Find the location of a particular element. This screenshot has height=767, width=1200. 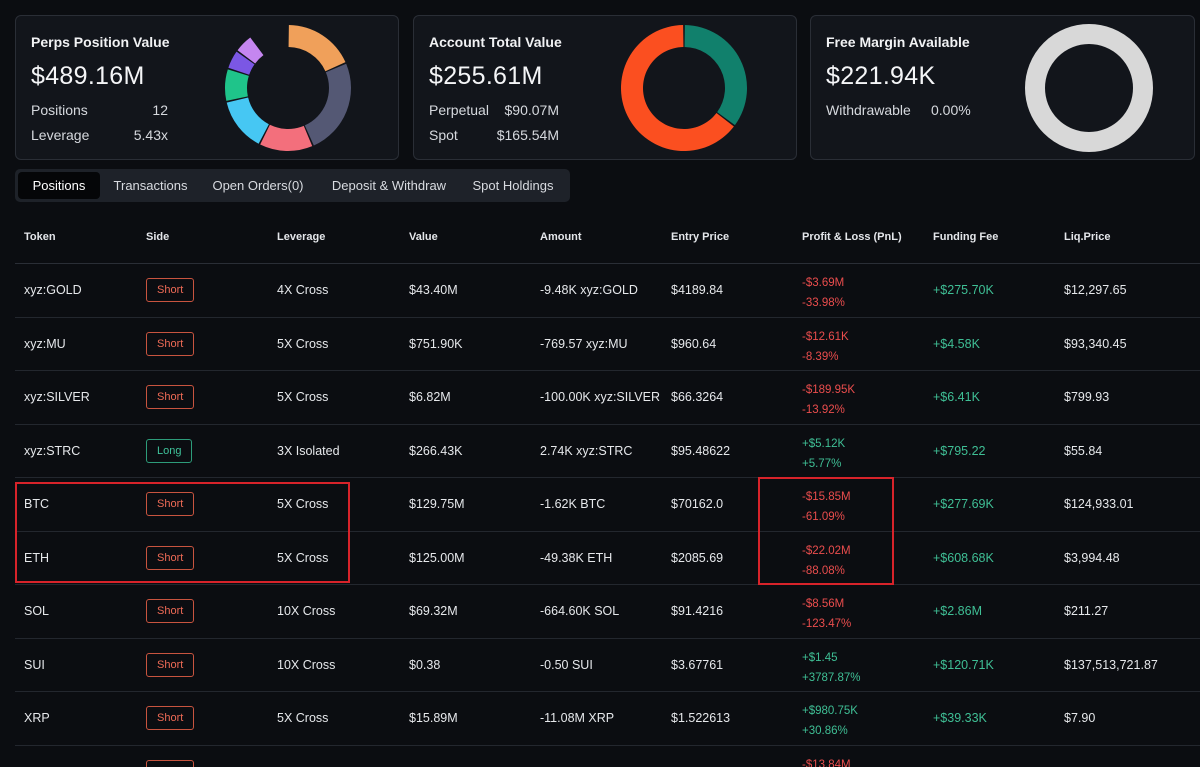

table-row: Short -$13.84M is located at coordinates (607, 756).